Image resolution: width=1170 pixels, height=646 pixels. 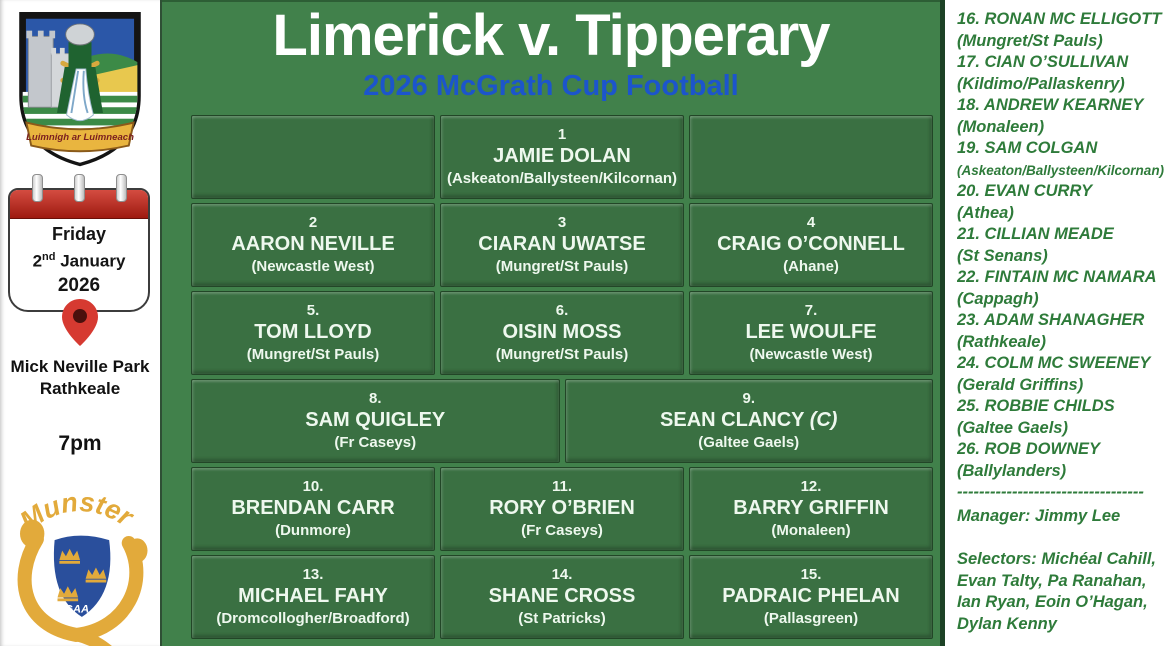 What do you see at coordinates (1061, 374) in the screenshot?
I see `substitute-entry: 24. COLM MC SWEENEY (Gerald Griffins)` at bounding box center [1061, 374].